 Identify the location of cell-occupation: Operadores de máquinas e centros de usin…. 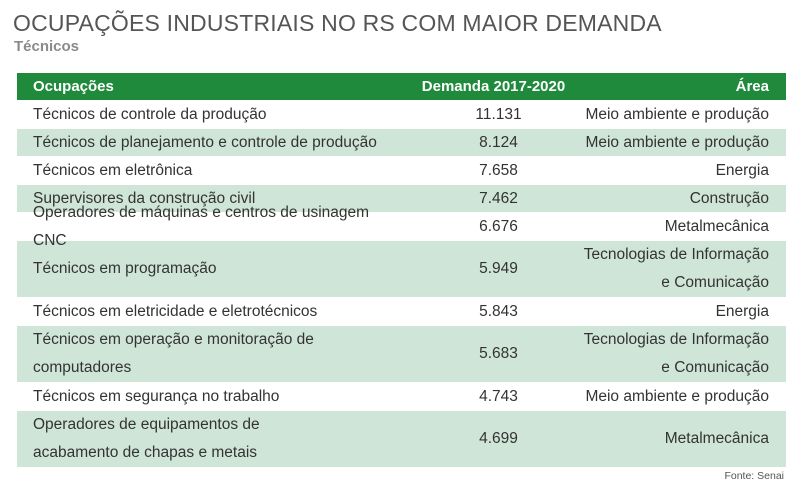
(207, 227).